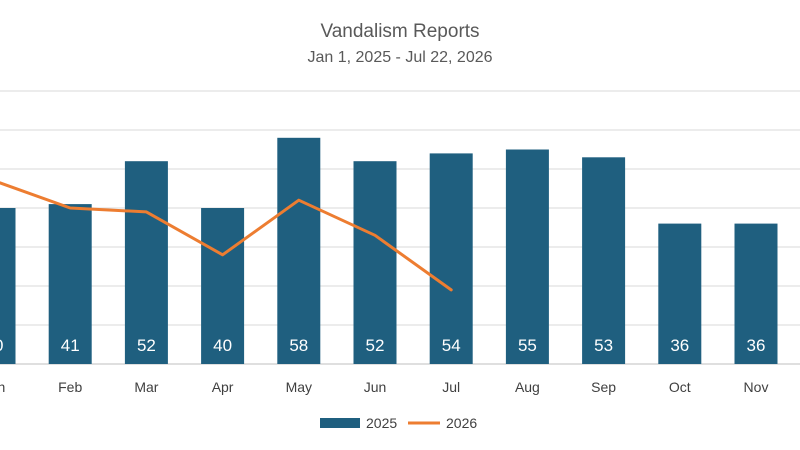  I want to click on x-tick-aug: Aug, so click(527, 387).